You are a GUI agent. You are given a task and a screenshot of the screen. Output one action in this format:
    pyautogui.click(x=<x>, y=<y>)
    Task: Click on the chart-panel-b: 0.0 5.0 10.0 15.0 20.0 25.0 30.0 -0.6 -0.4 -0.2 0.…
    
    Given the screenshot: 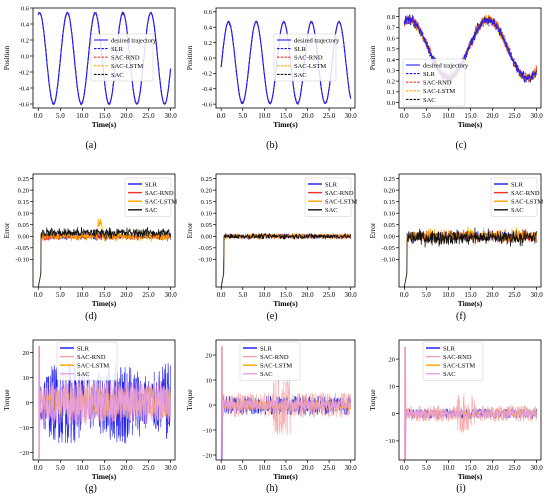 What is the action you would take?
    pyautogui.click(x=271, y=68)
    